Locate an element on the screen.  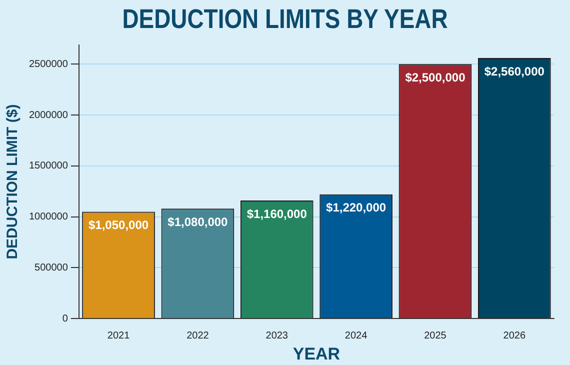
data-label: $1,160,000 is located at coordinates (277, 213).